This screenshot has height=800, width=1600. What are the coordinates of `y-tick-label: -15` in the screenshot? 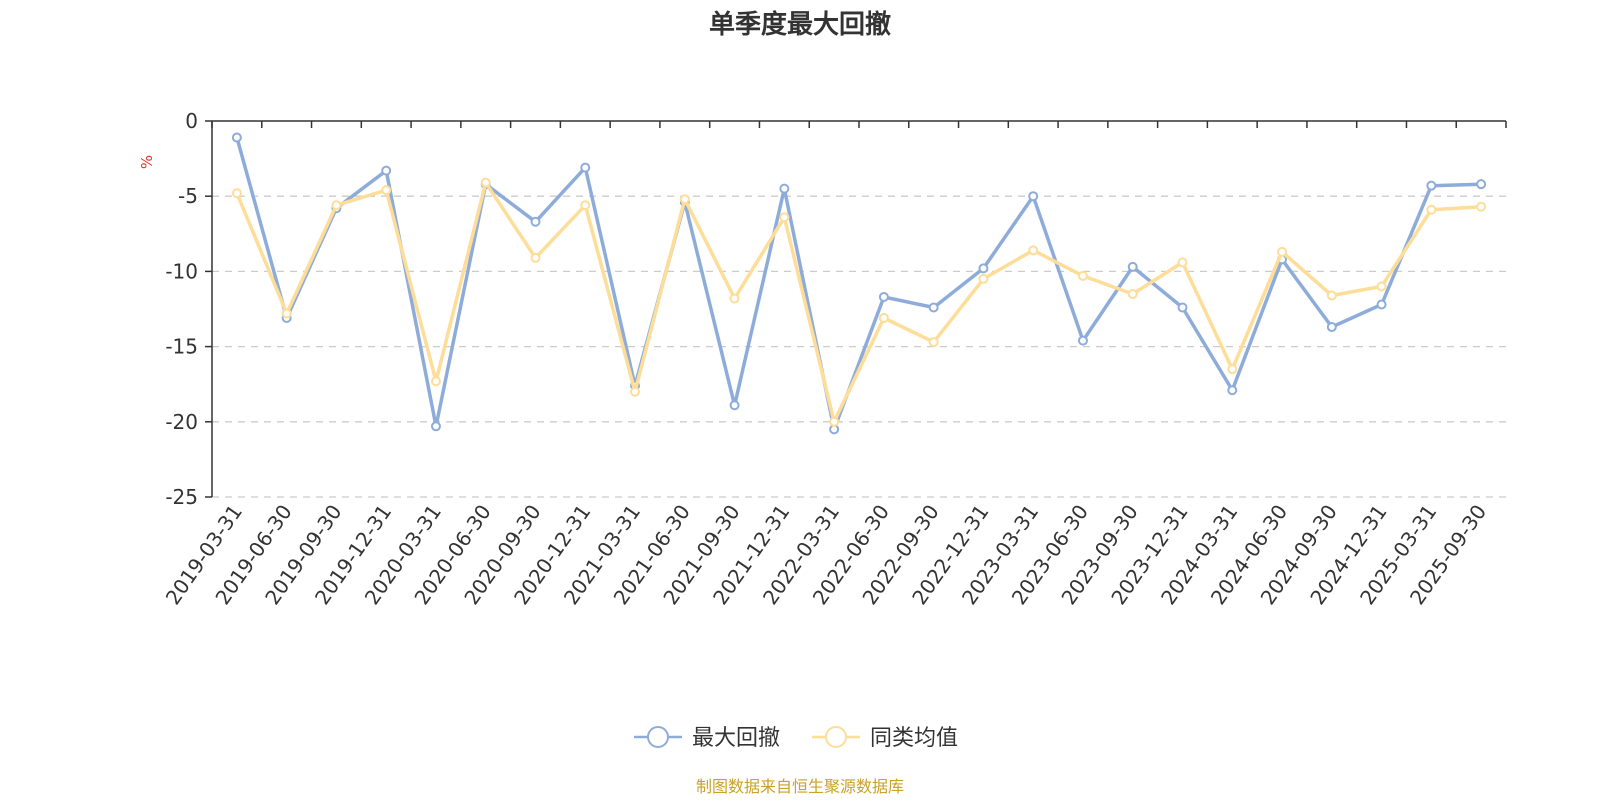 It's located at (181, 347).